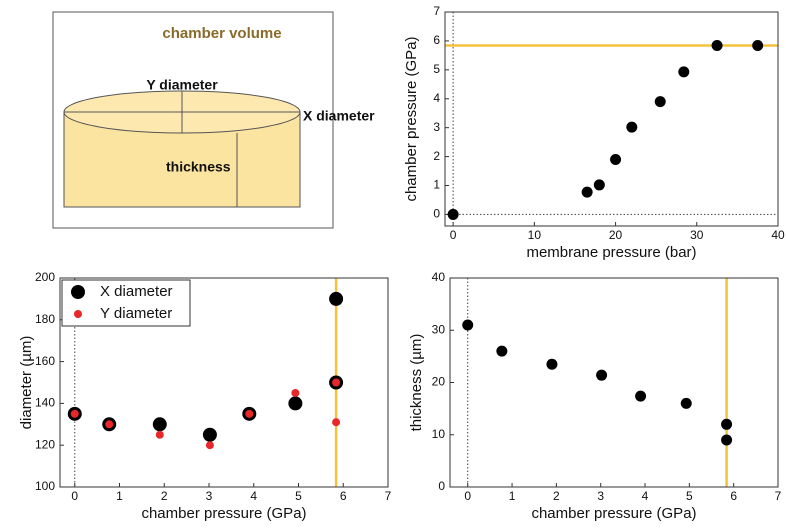 The width and height of the screenshot is (786, 531). Describe the element at coordinates (436, 185) in the screenshot. I see `y-tick-label: 1` at that location.